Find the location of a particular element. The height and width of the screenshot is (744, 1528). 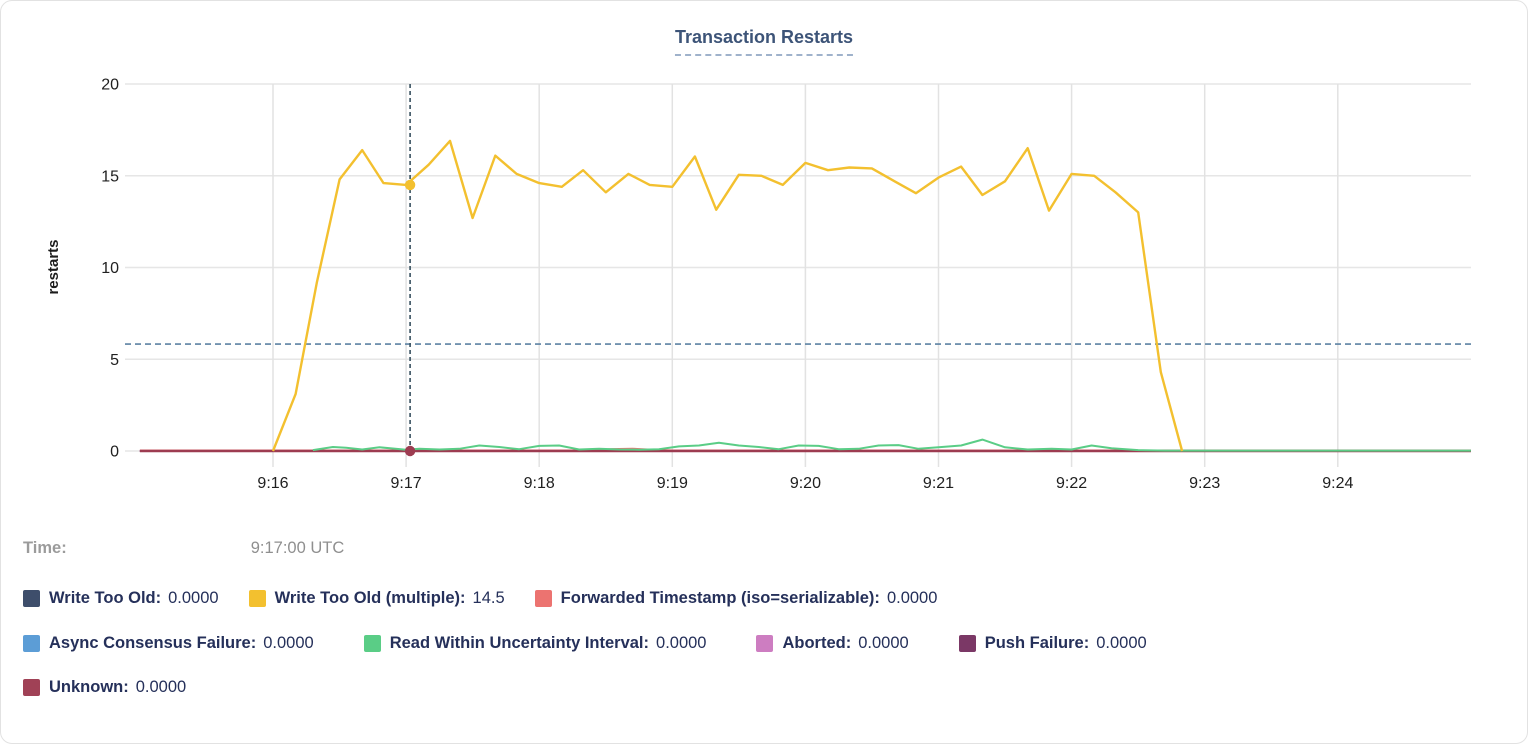

y-tick-label: 0 is located at coordinates (114, 452).